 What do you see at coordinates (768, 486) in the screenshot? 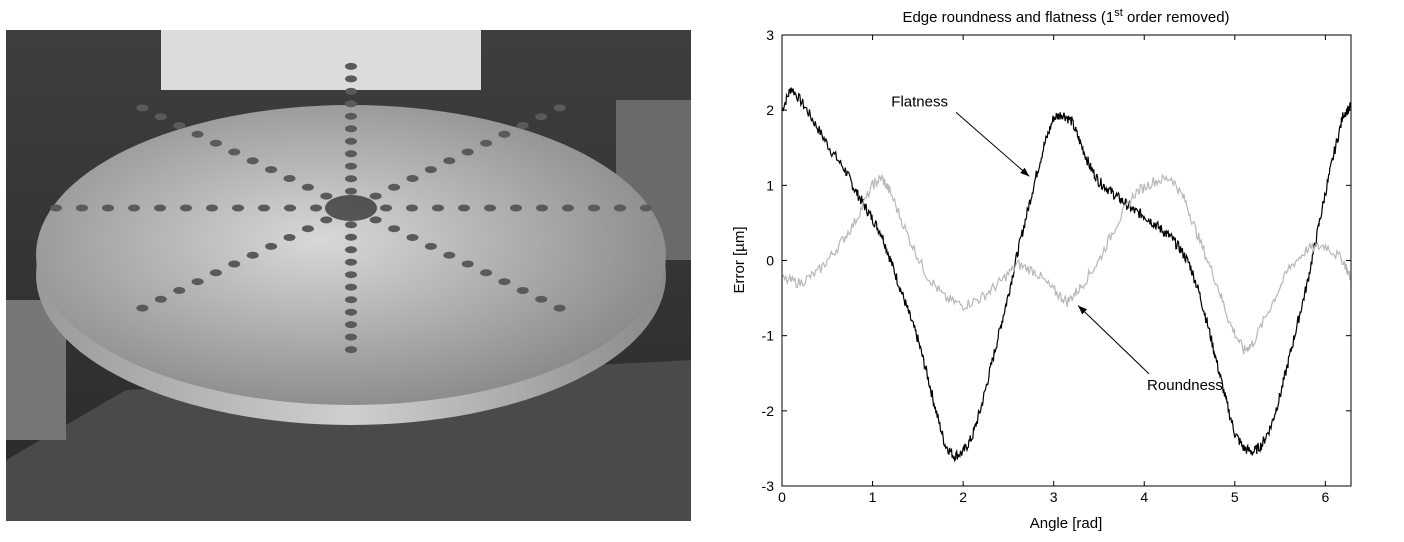
I see `y-tick-label: -3` at bounding box center [768, 486].